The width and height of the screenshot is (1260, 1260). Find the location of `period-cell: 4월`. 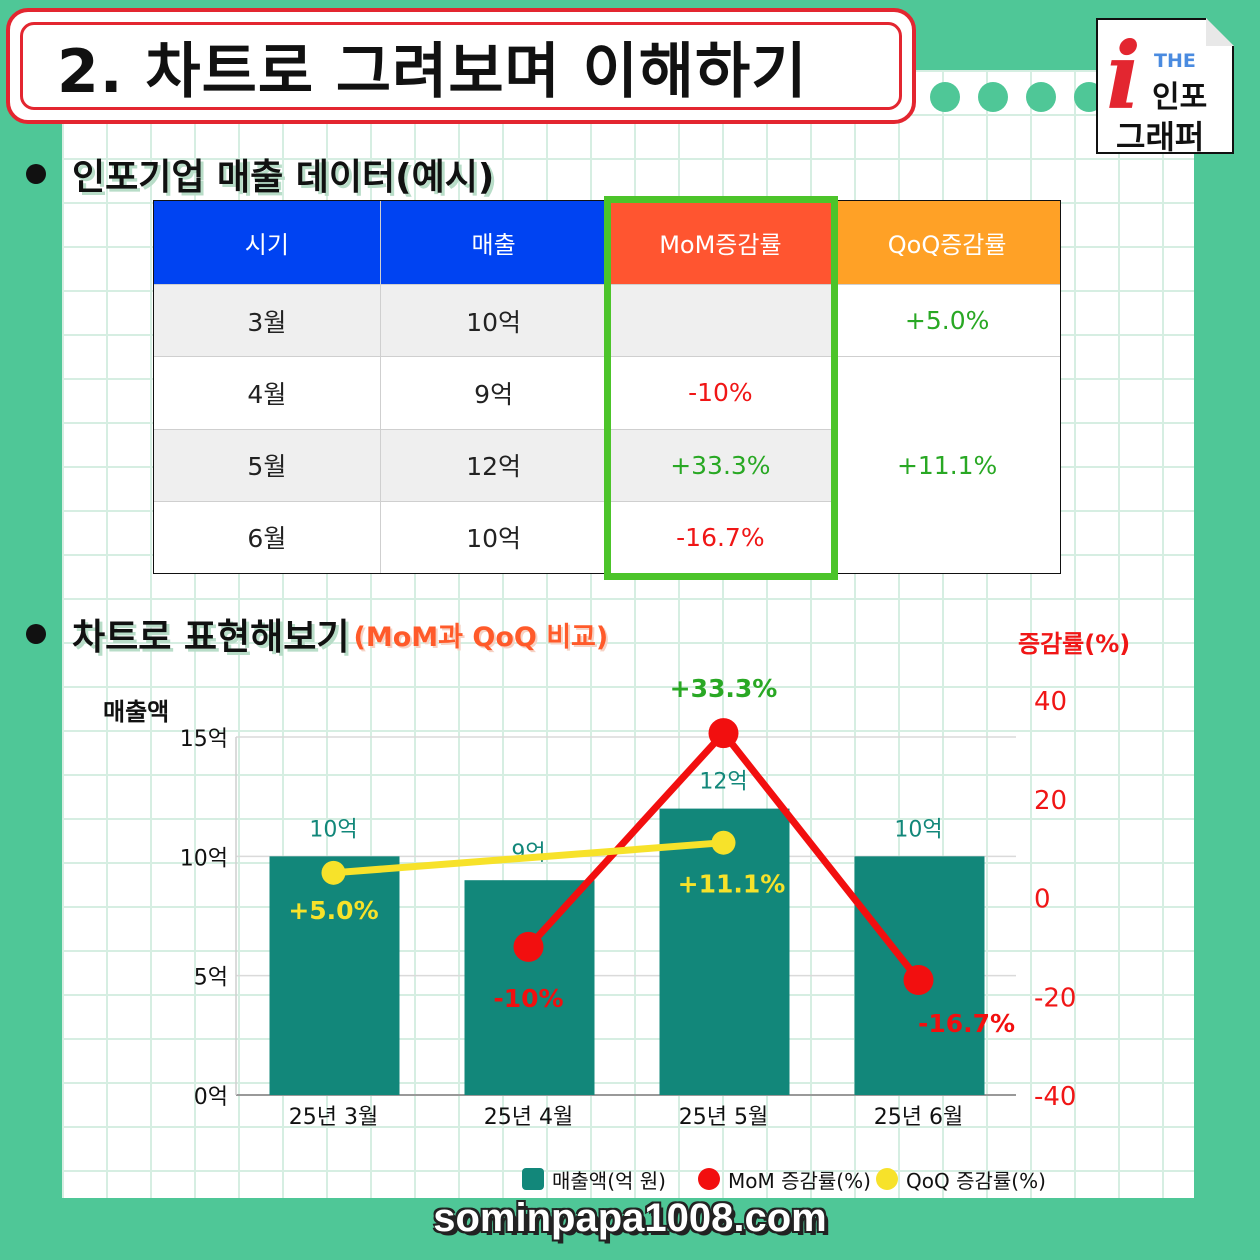

period-cell: 4월 is located at coordinates (267, 393).